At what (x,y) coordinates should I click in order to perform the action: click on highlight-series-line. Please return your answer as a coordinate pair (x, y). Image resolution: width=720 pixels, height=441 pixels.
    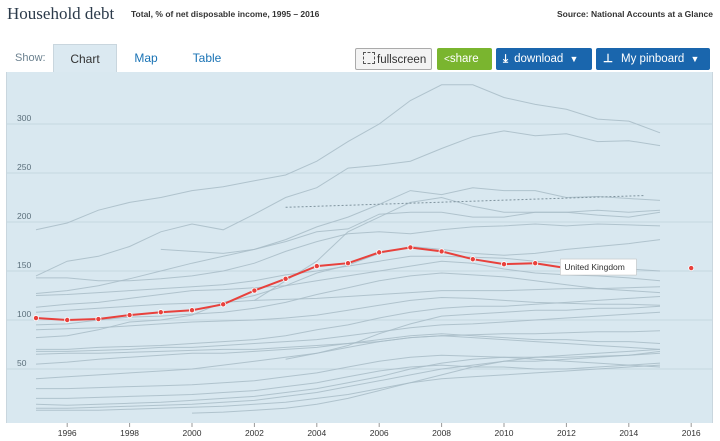
    Looking at the image, I should click on (332, 284).